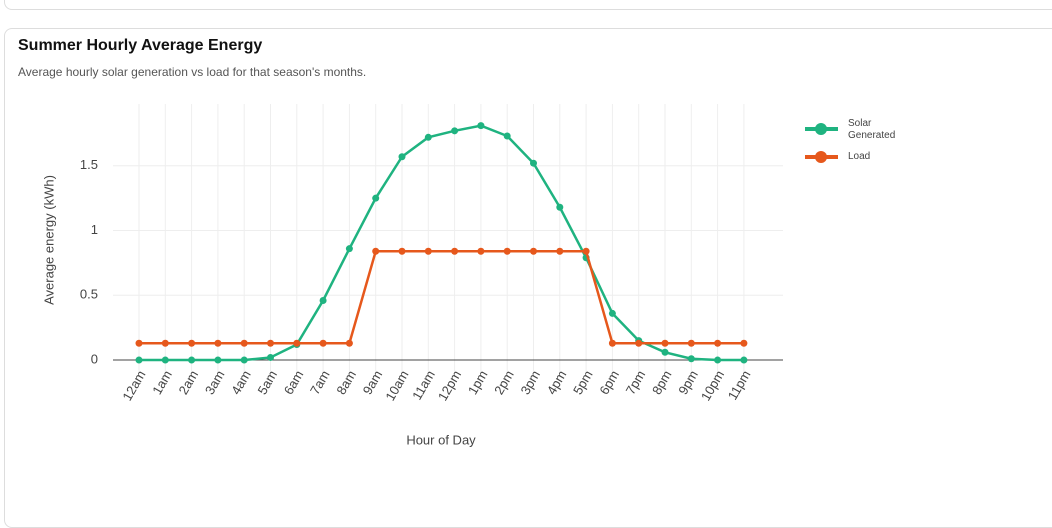  Describe the element at coordinates (449, 386) in the screenshot. I see `x-tick-label: 12pm` at that location.